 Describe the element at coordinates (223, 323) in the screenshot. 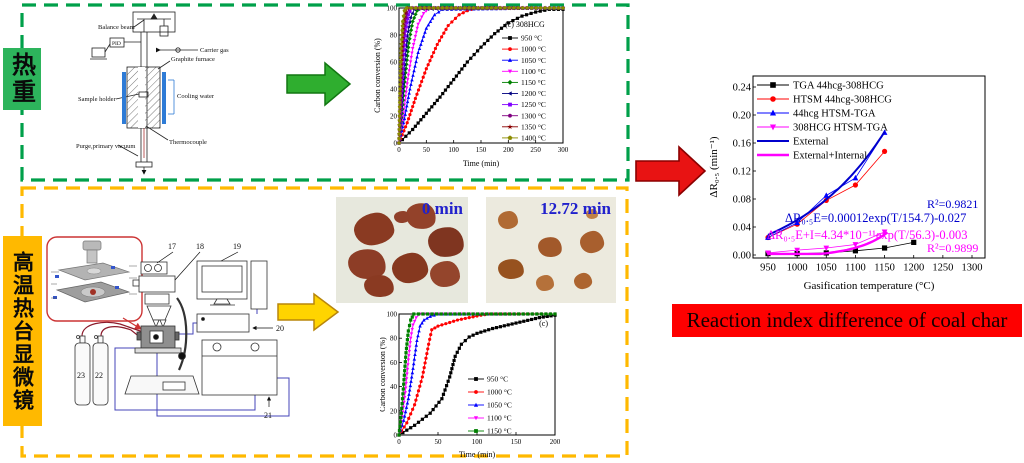

I see `controller-box` at that location.